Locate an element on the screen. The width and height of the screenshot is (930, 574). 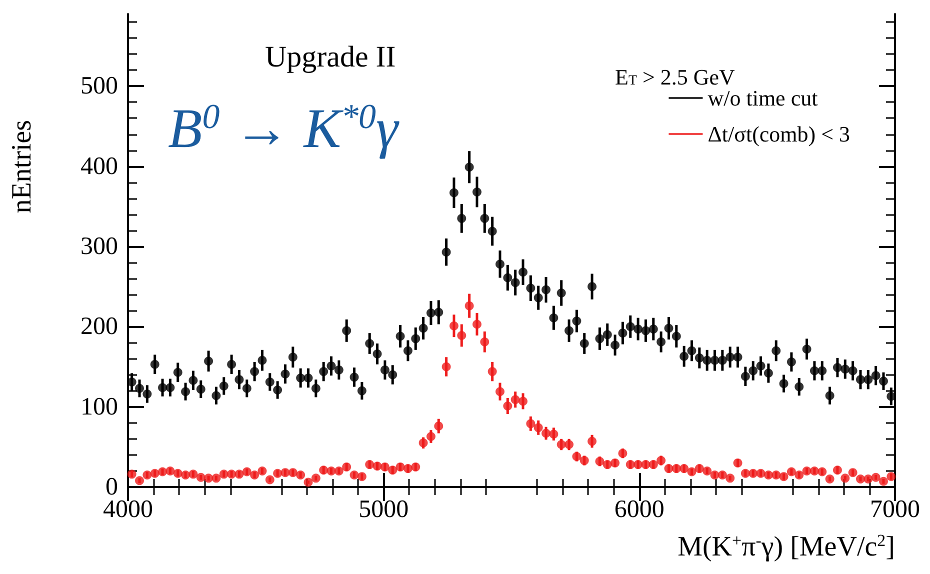
legend-label: Δt/σt(comb) < 3 is located at coordinates (779, 134).